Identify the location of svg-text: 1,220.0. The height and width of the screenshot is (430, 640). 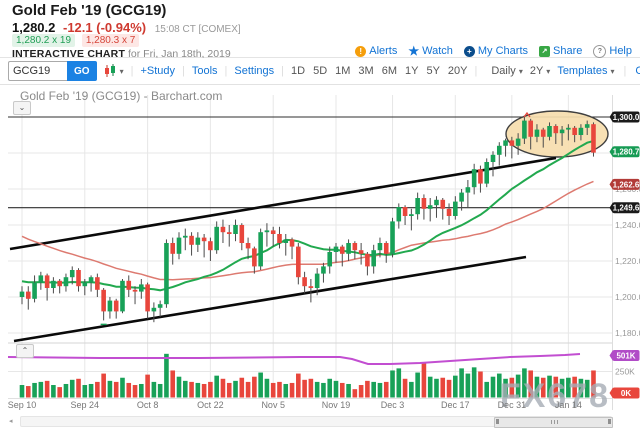
(627, 261).